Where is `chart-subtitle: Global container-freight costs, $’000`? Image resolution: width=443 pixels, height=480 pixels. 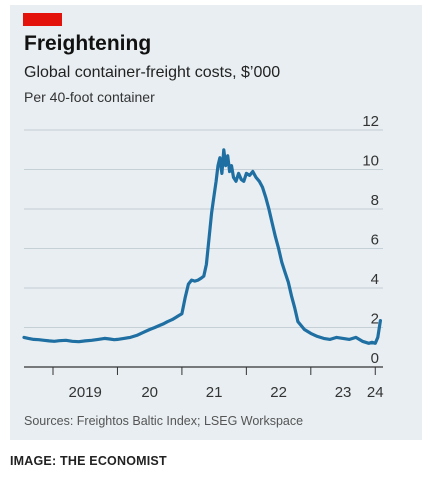
chart-subtitle: Global container-freight costs, $’000 is located at coordinates (152, 72).